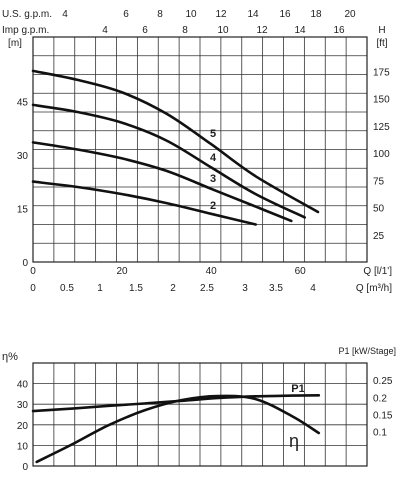 This screenshot has height=480, width=400. Describe the element at coordinates (253, 14) in the screenshot. I see `us-gpm-tick-label: 14` at that location.